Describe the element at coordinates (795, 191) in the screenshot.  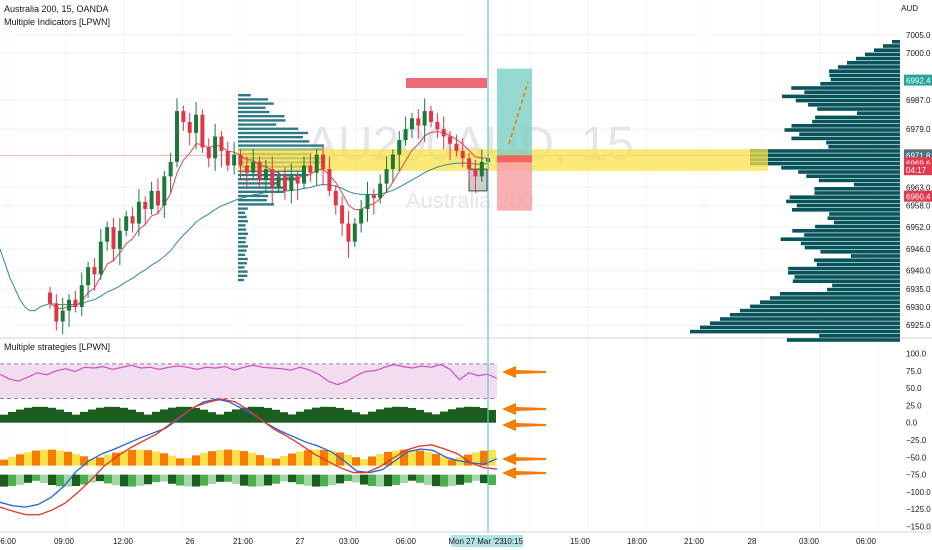
I see `volume-profile` at that location.